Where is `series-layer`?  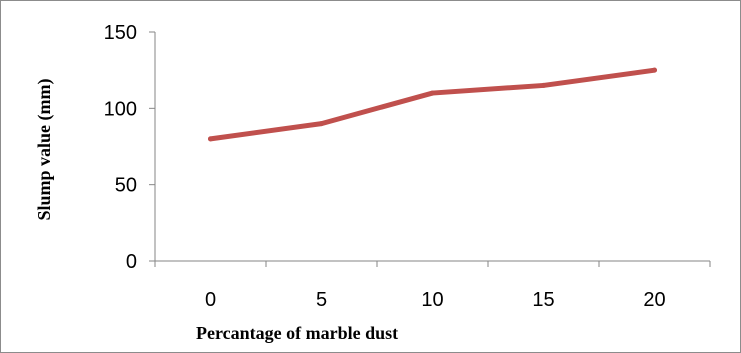
series-layer is located at coordinates (432, 104).